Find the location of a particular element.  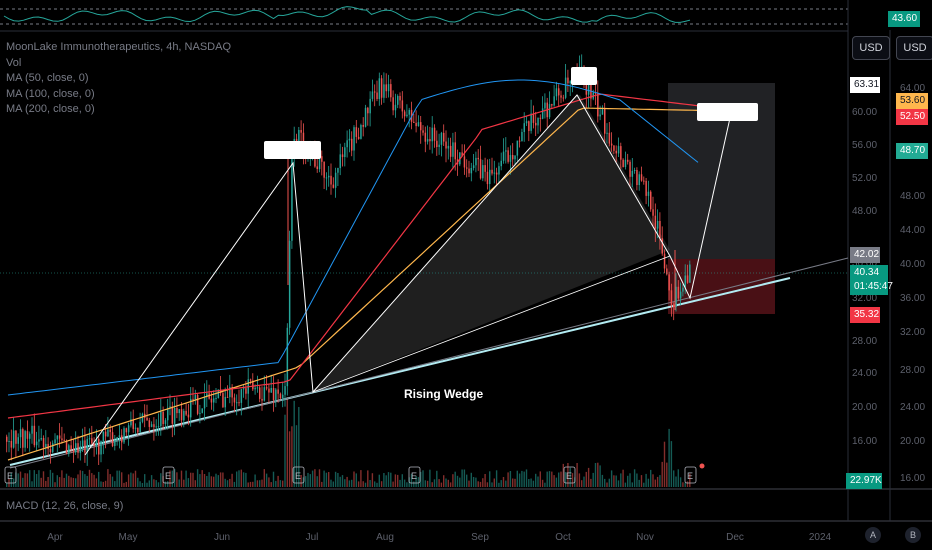

legend-ma200: MA (200, close, 0) is located at coordinates (50, 109).